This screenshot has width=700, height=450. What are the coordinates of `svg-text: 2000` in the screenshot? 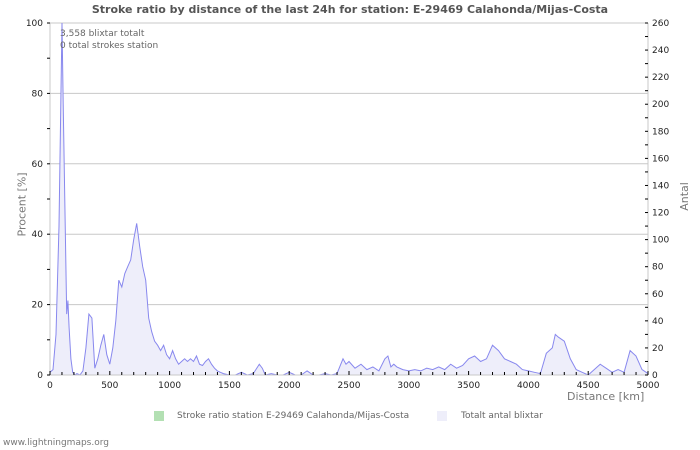 It's located at (289, 386).